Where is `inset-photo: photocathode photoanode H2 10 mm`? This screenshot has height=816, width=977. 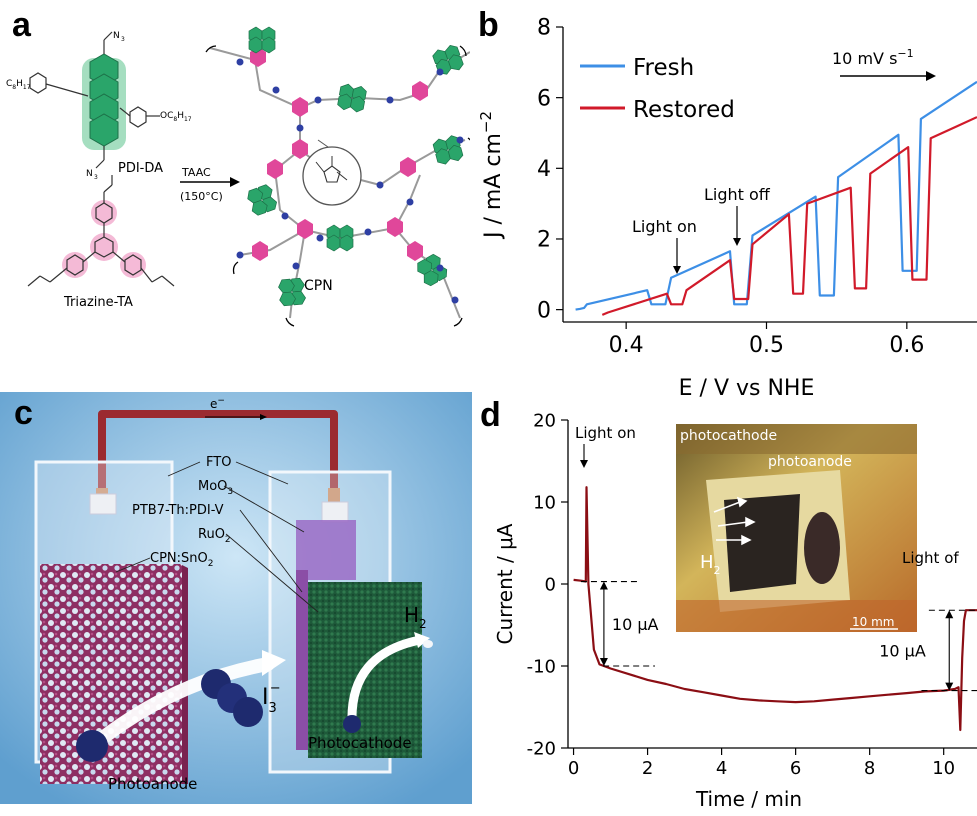
inset-photo: photocathode photoanode H2 10 mm is located at coordinates (796, 528).